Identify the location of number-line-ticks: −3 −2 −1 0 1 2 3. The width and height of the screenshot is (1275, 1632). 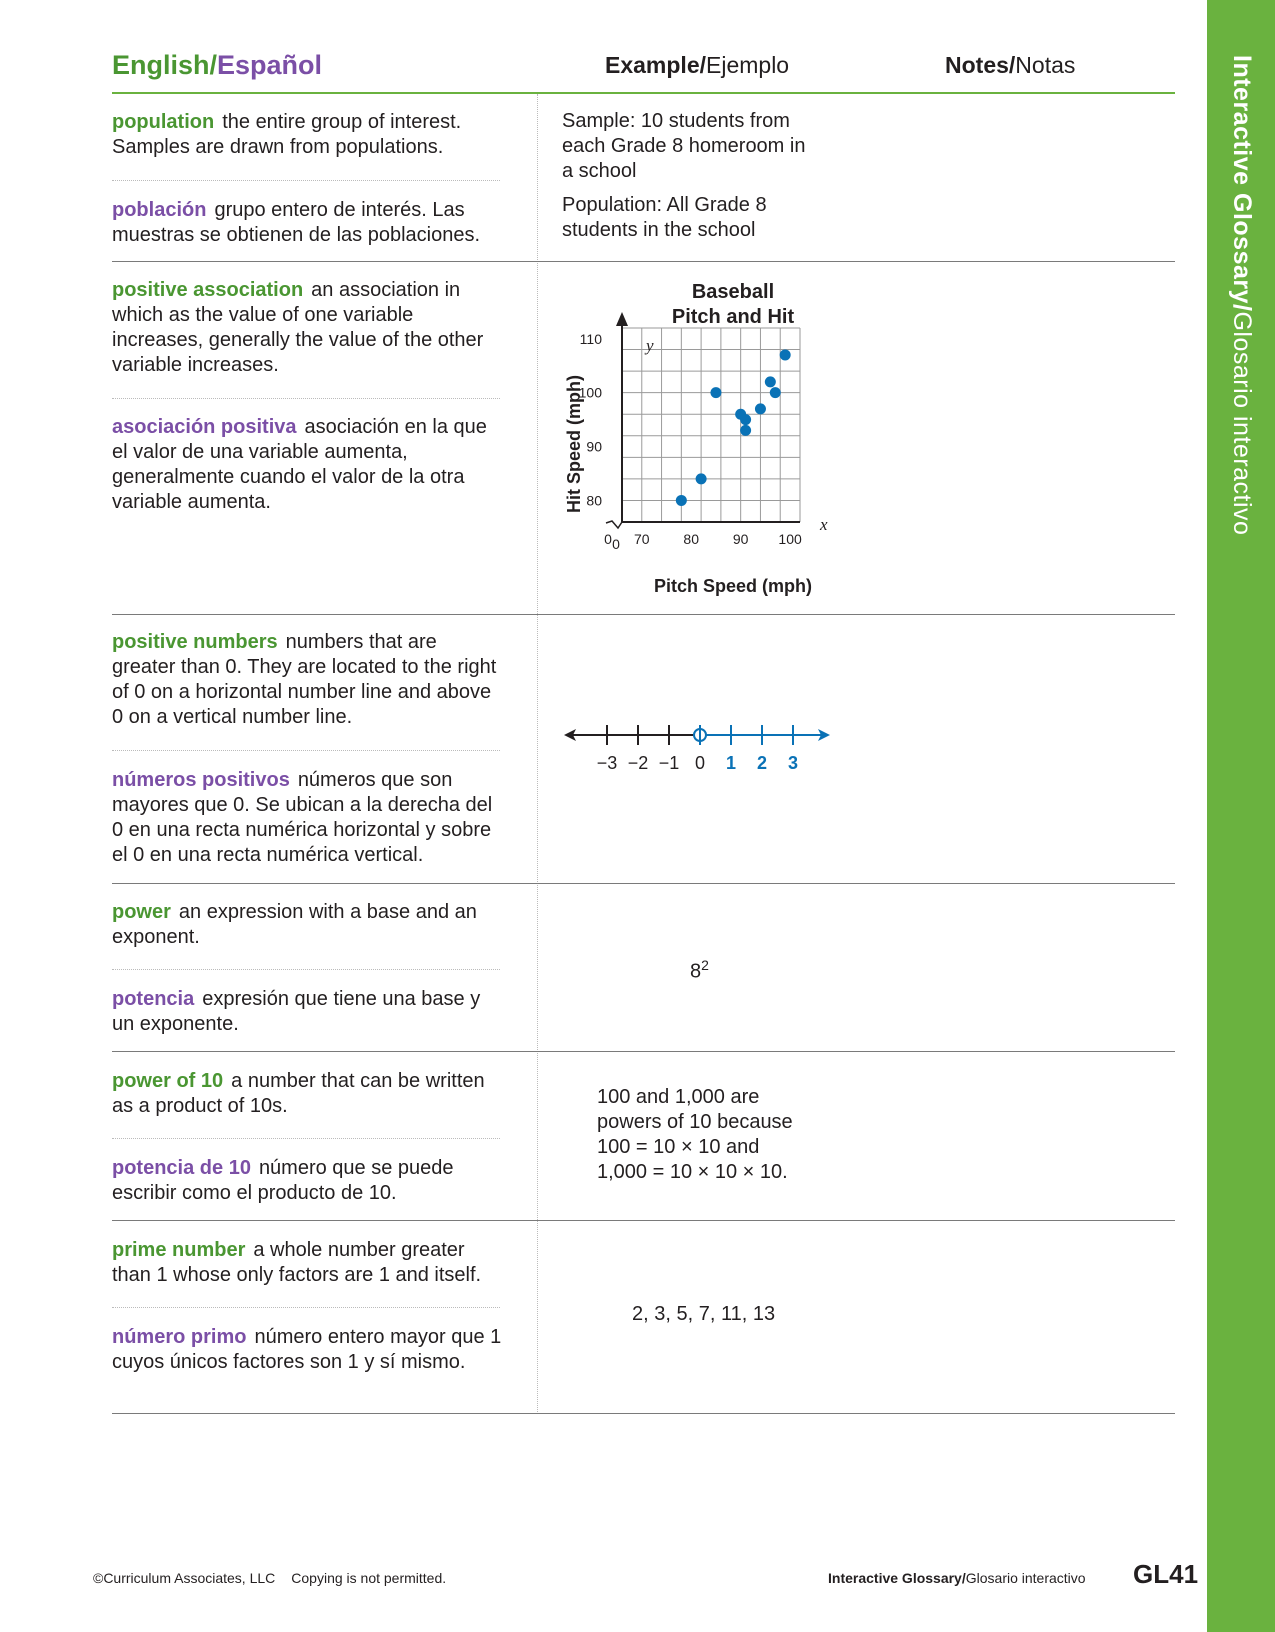
(697, 749).